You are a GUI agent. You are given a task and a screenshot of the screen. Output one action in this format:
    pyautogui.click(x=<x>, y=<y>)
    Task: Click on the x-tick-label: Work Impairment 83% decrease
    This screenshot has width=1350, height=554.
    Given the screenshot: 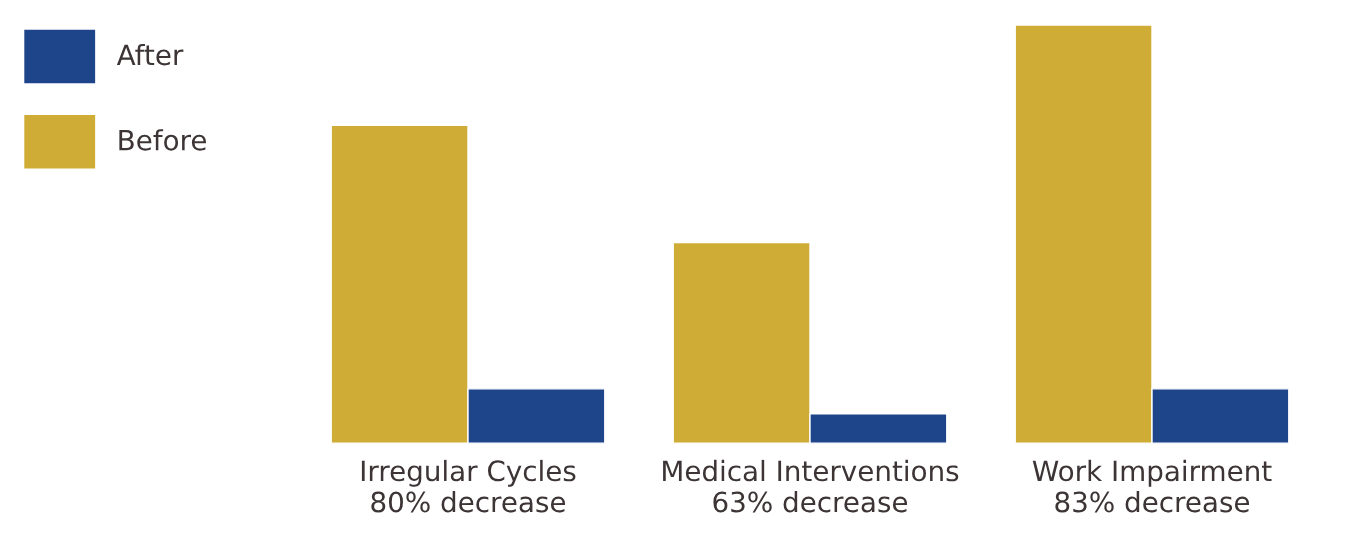 What is the action you would take?
    pyautogui.click(x=1152, y=486)
    